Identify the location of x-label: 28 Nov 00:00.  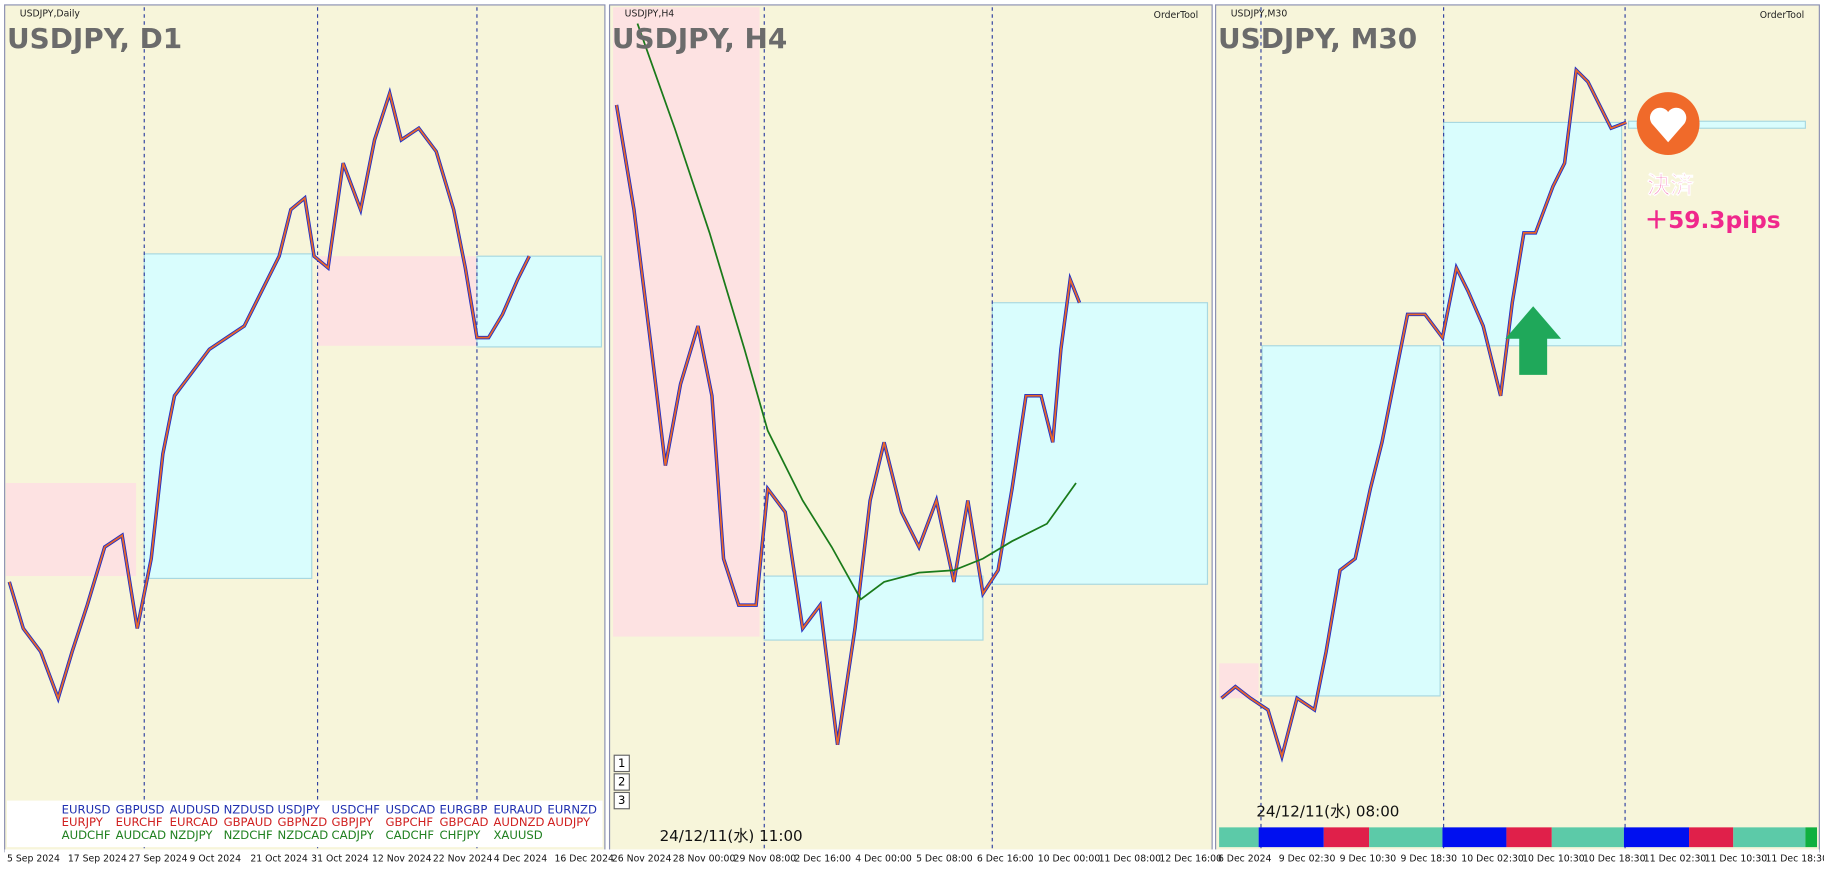
(704, 858).